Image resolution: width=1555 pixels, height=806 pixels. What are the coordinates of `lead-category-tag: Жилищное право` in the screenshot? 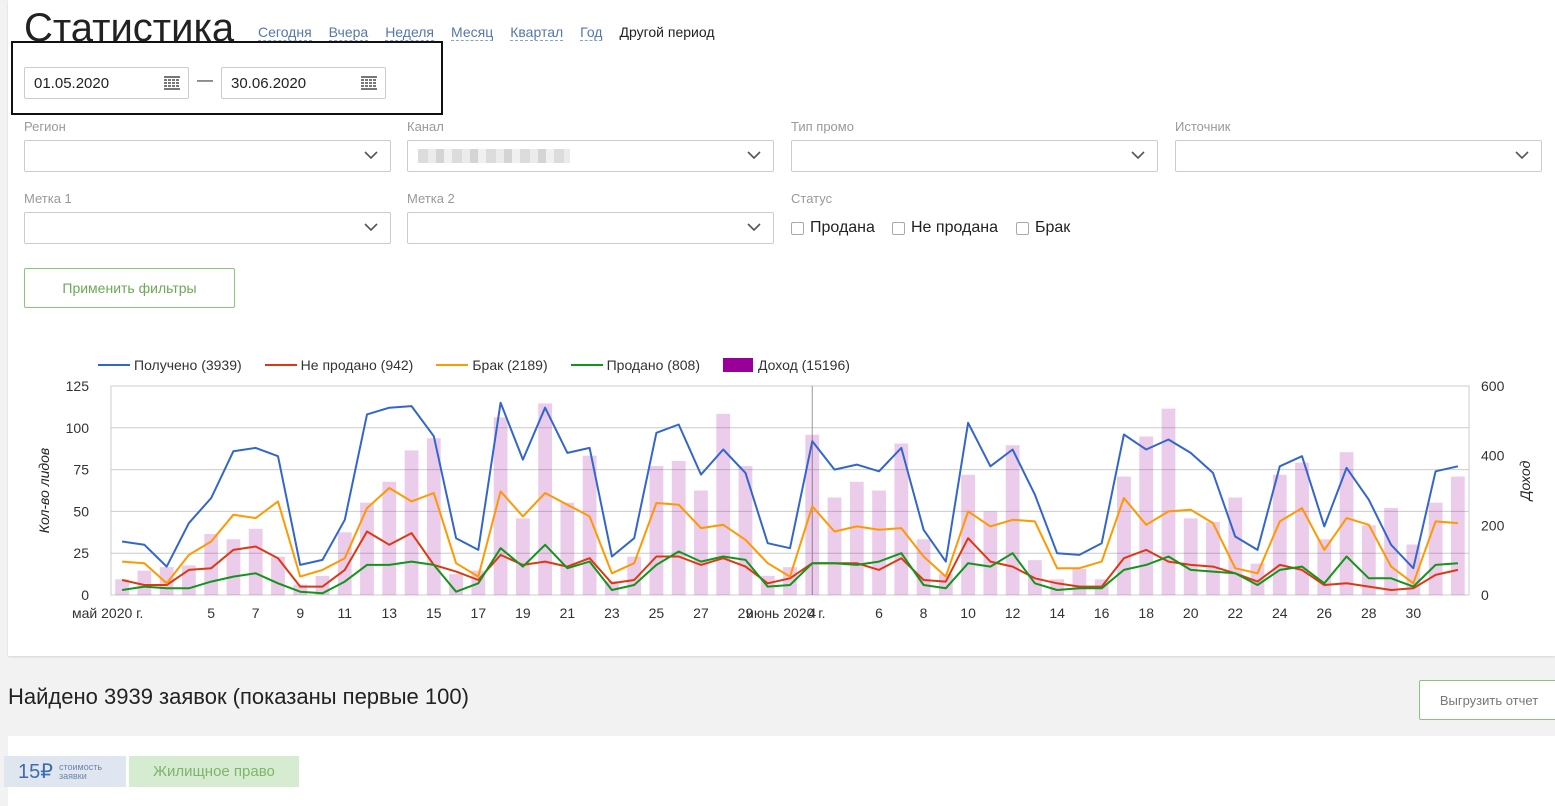 It's located at (214, 771).